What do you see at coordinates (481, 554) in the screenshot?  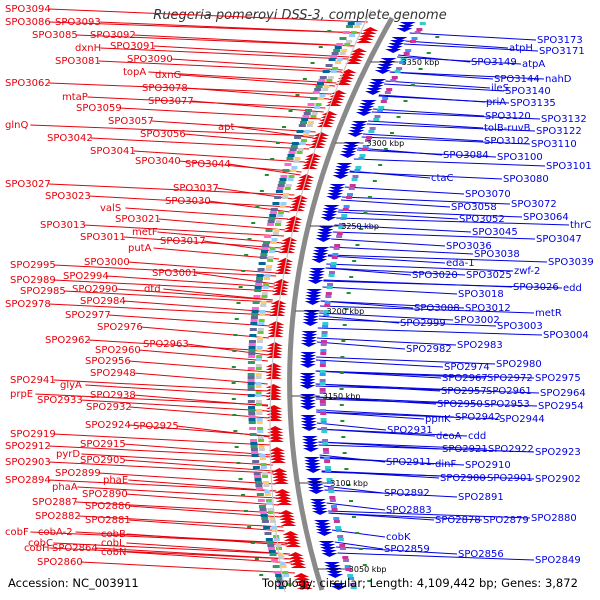 I see `reverse-gene-label: SPO2856` at bounding box center [481, 554].